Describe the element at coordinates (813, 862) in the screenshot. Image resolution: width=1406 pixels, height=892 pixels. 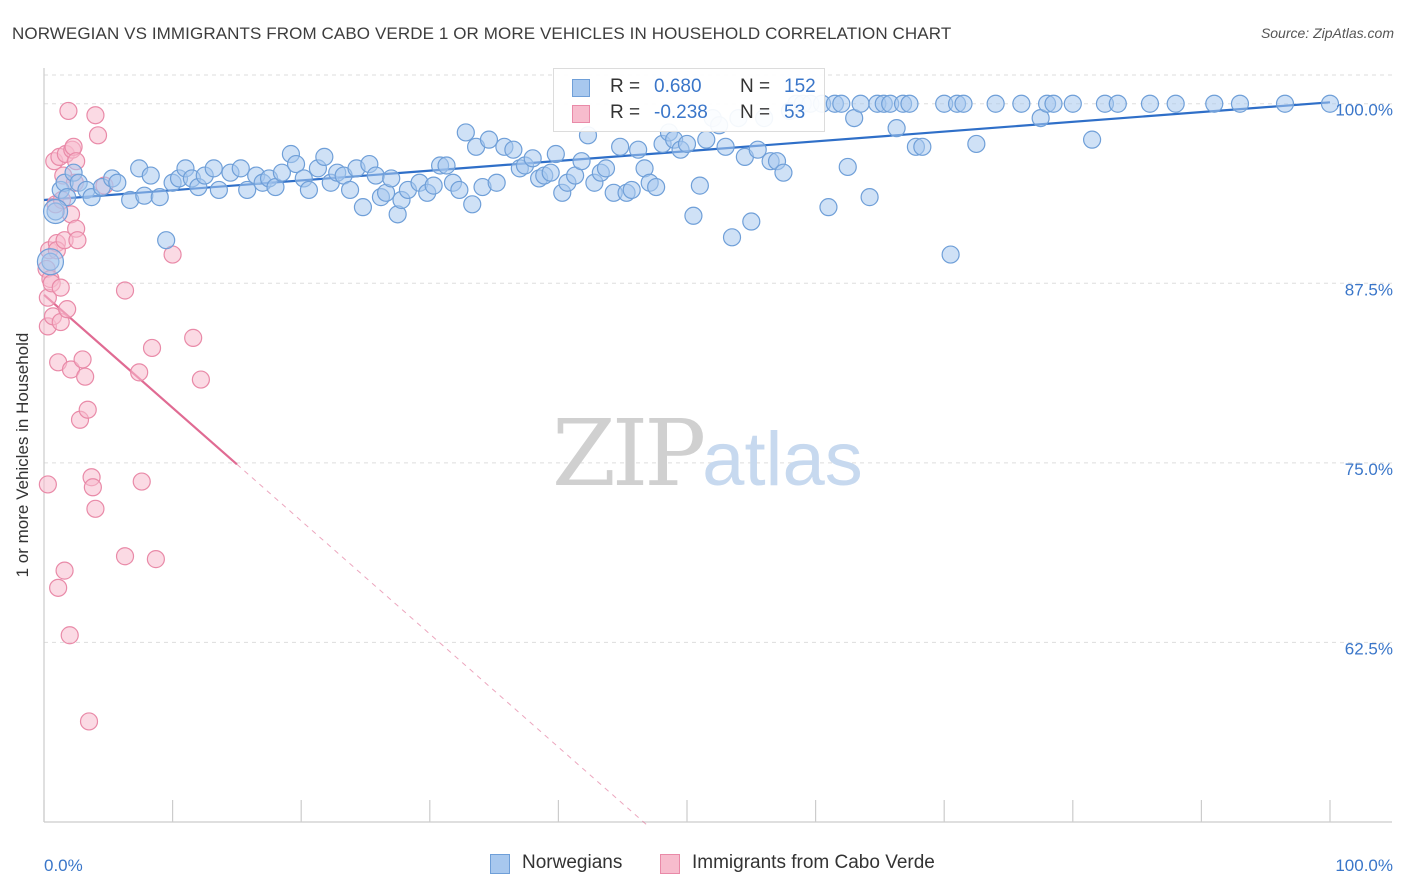
I see `bottom-legend-label: Immigrants from Cabo Verde` at that location.